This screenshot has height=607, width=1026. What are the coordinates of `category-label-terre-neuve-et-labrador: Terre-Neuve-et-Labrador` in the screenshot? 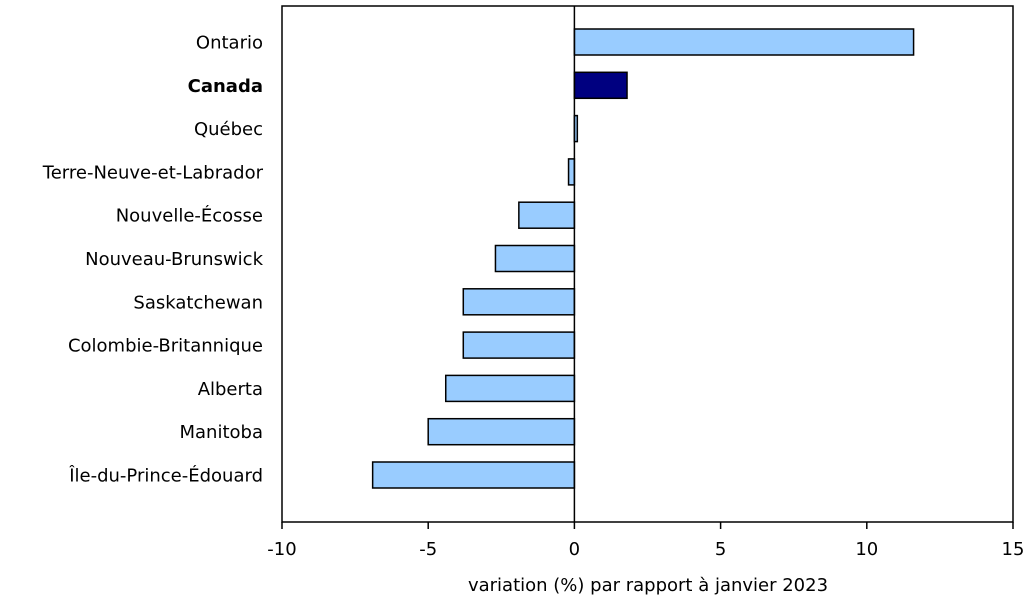 It's located at (153, 172).